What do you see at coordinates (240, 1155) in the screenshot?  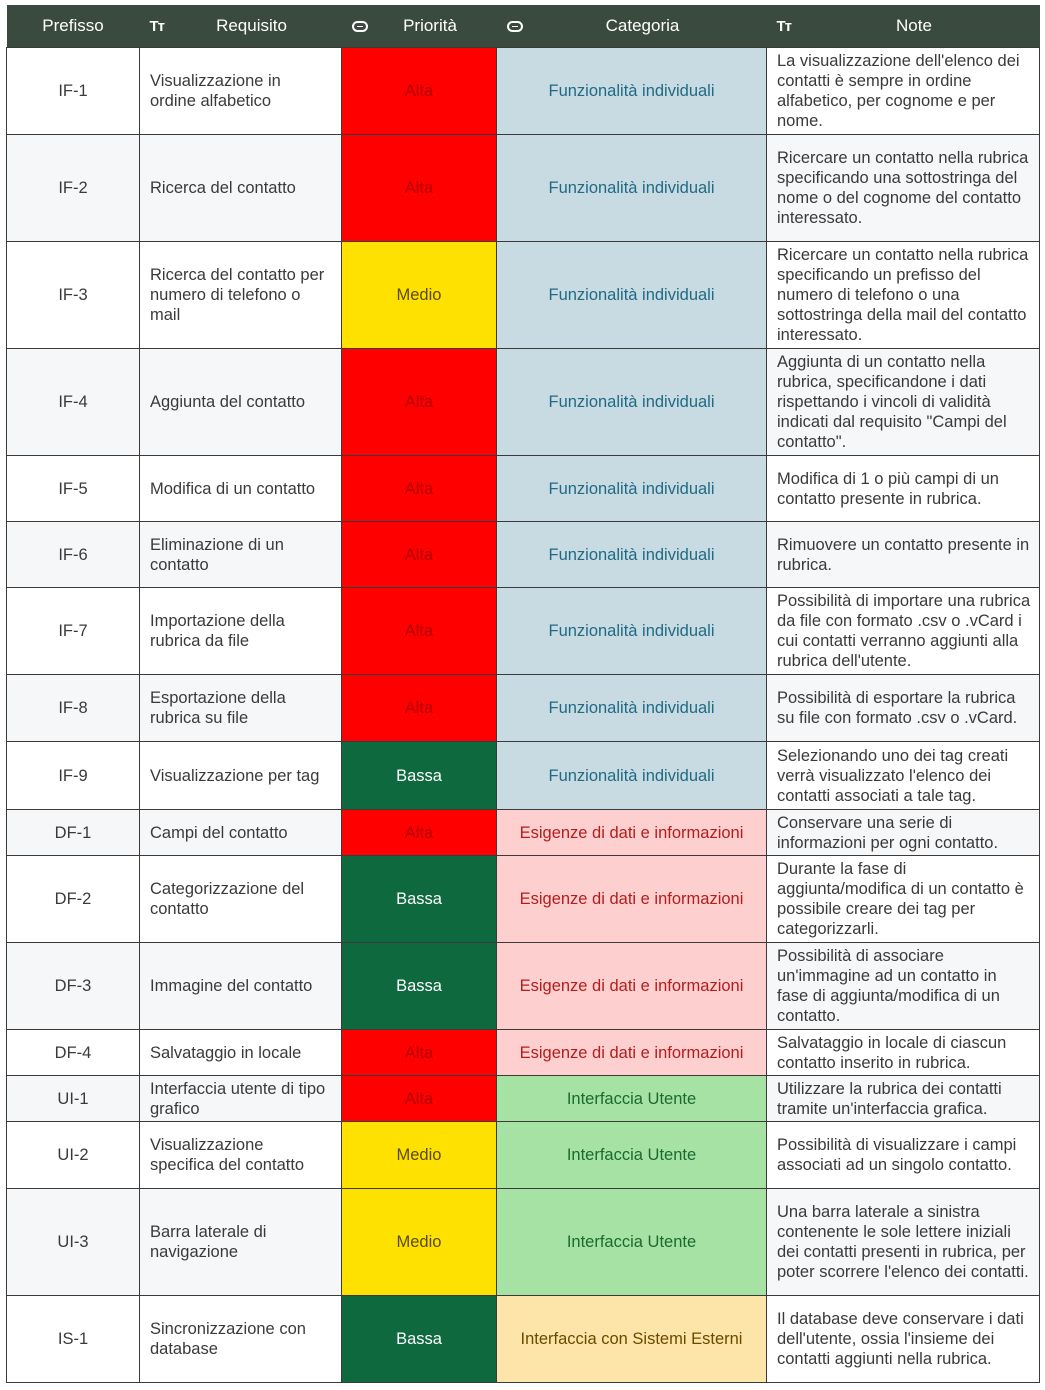 I see `cell-requisito: Visualizzazione specifica del contatto` at bounding box center [240, 1155].